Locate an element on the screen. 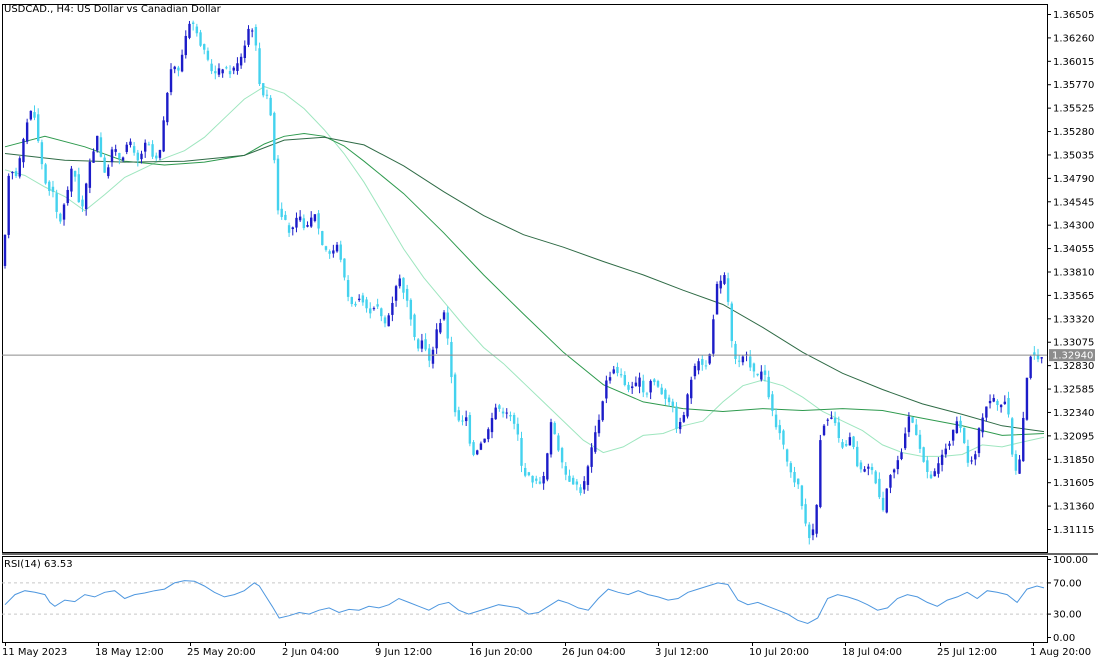 The image size is (1100, 660). price-tick-label: 1.33810 is located at coordinates (1073, 273).